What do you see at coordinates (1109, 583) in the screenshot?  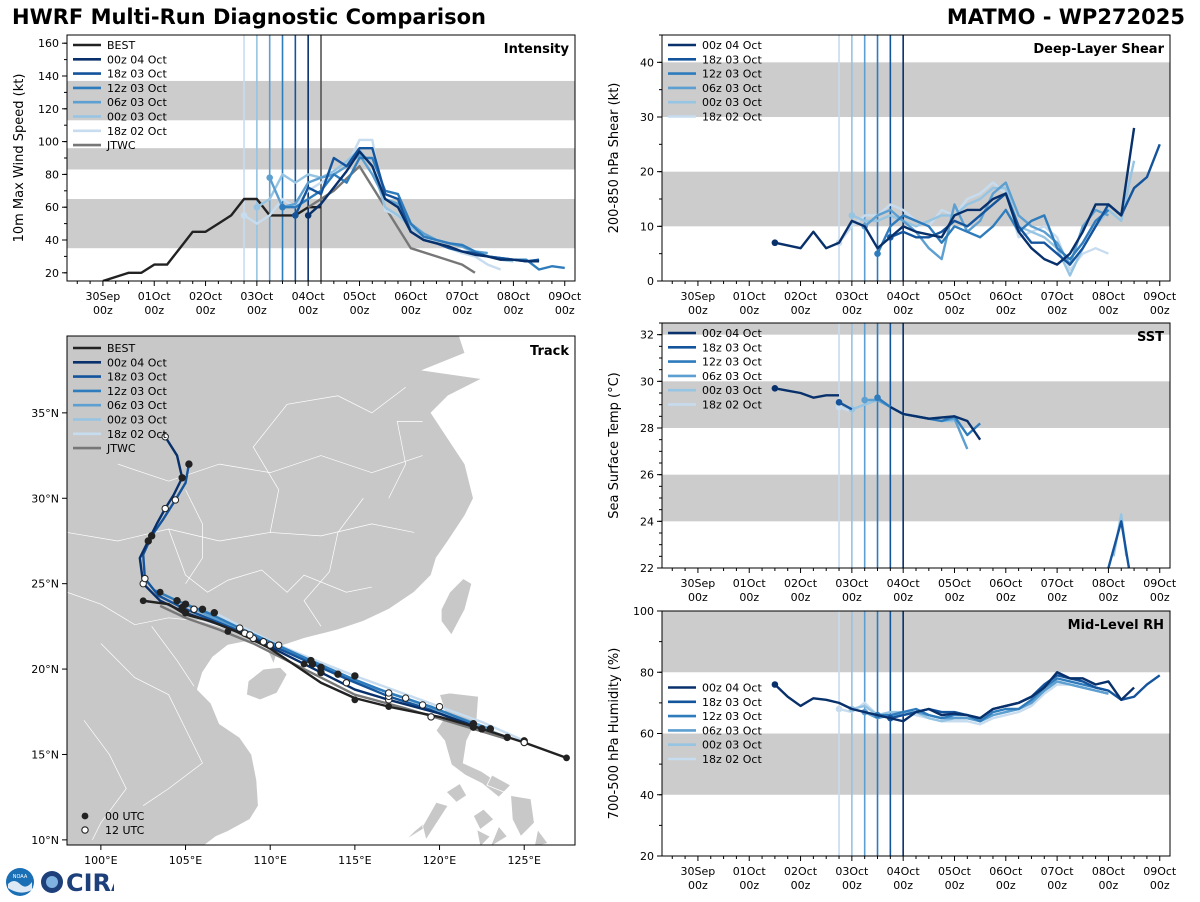 I see `x-tick-label-day: 08Oct` at bounding box center [1109, 583].